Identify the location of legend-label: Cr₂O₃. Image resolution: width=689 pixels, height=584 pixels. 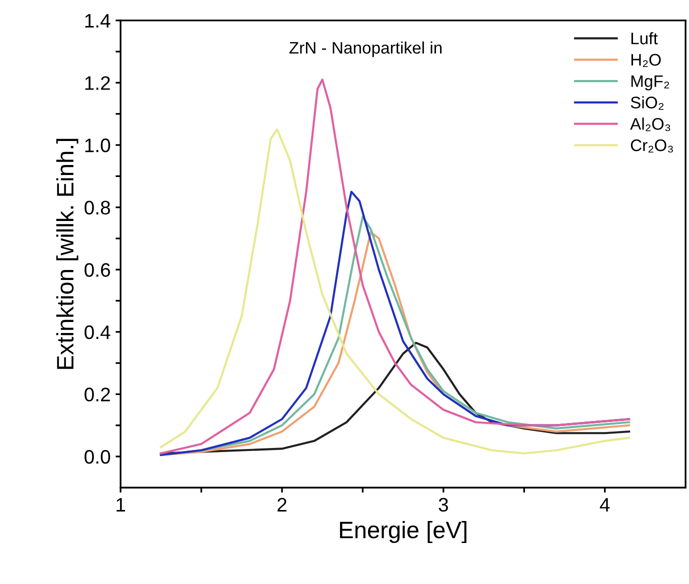
(651, 146).